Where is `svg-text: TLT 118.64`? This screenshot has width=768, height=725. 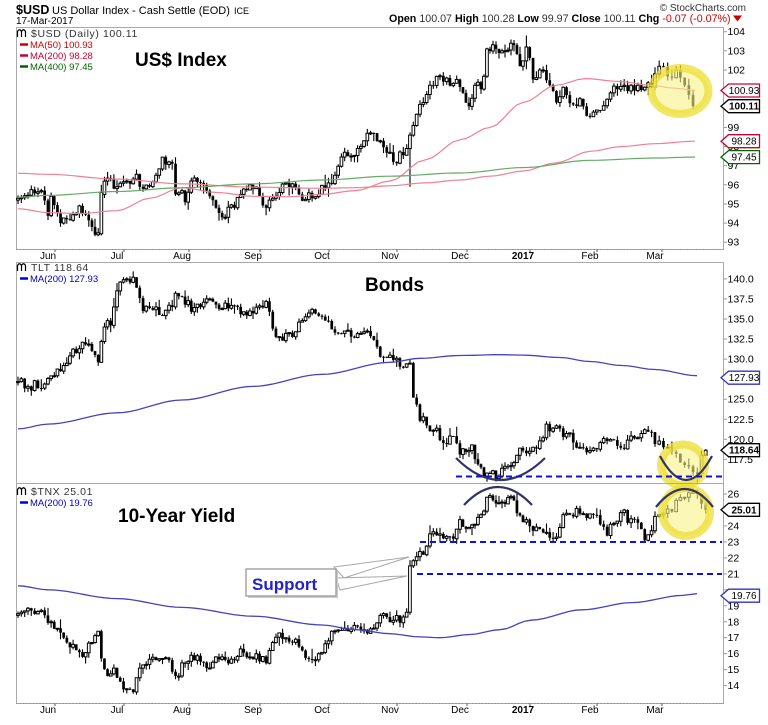 svg-text: TLT 118.64 is located at coordinates (60, 268).